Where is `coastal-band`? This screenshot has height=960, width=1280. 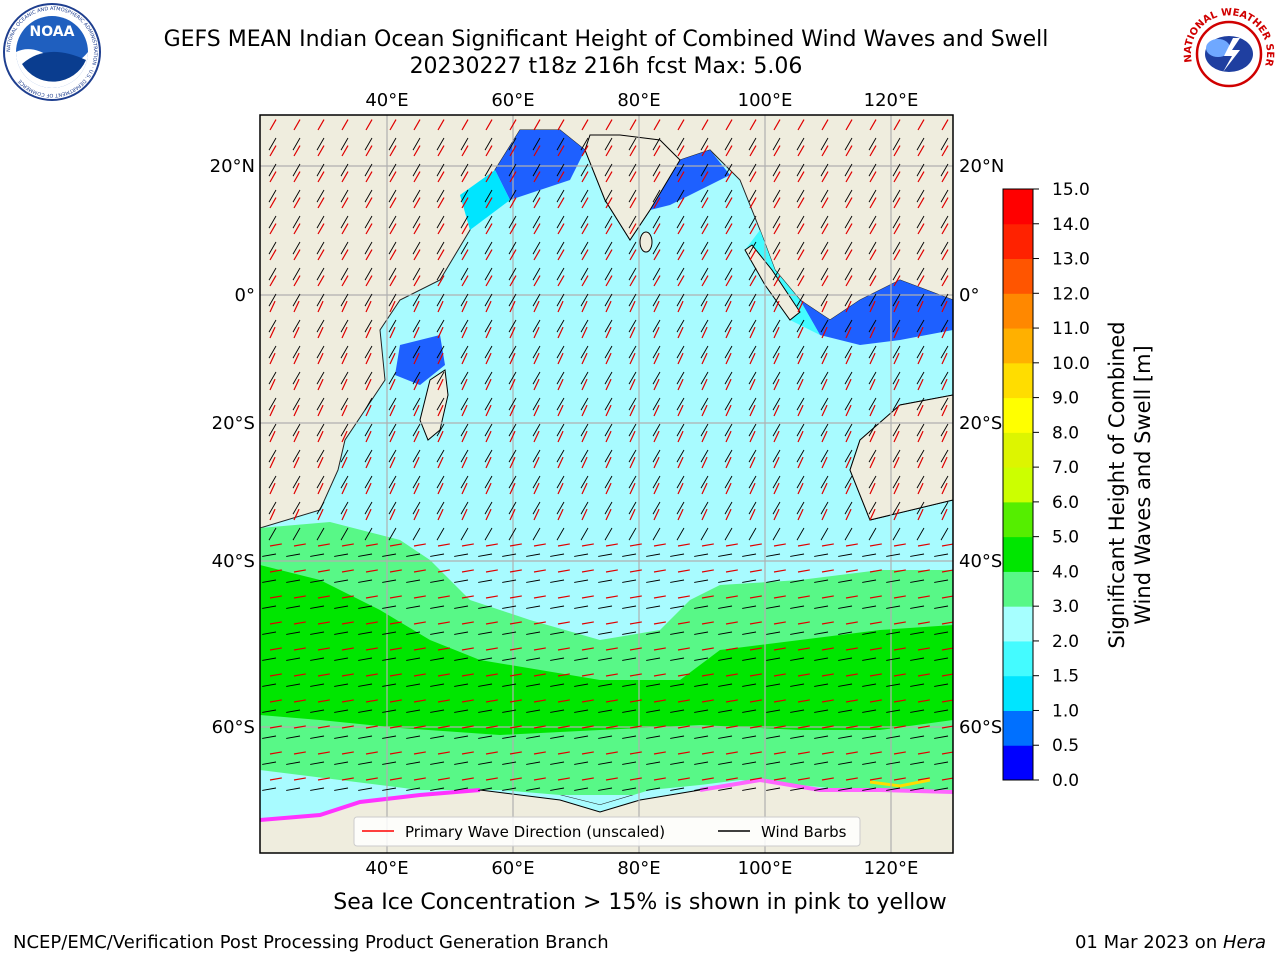
coastal-band is located at coordinates (485, 200).